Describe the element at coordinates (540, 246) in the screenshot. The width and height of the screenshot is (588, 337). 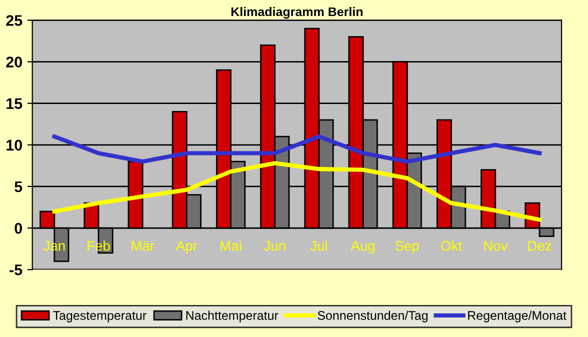
I see `x-tick-label: Dez` at that location.